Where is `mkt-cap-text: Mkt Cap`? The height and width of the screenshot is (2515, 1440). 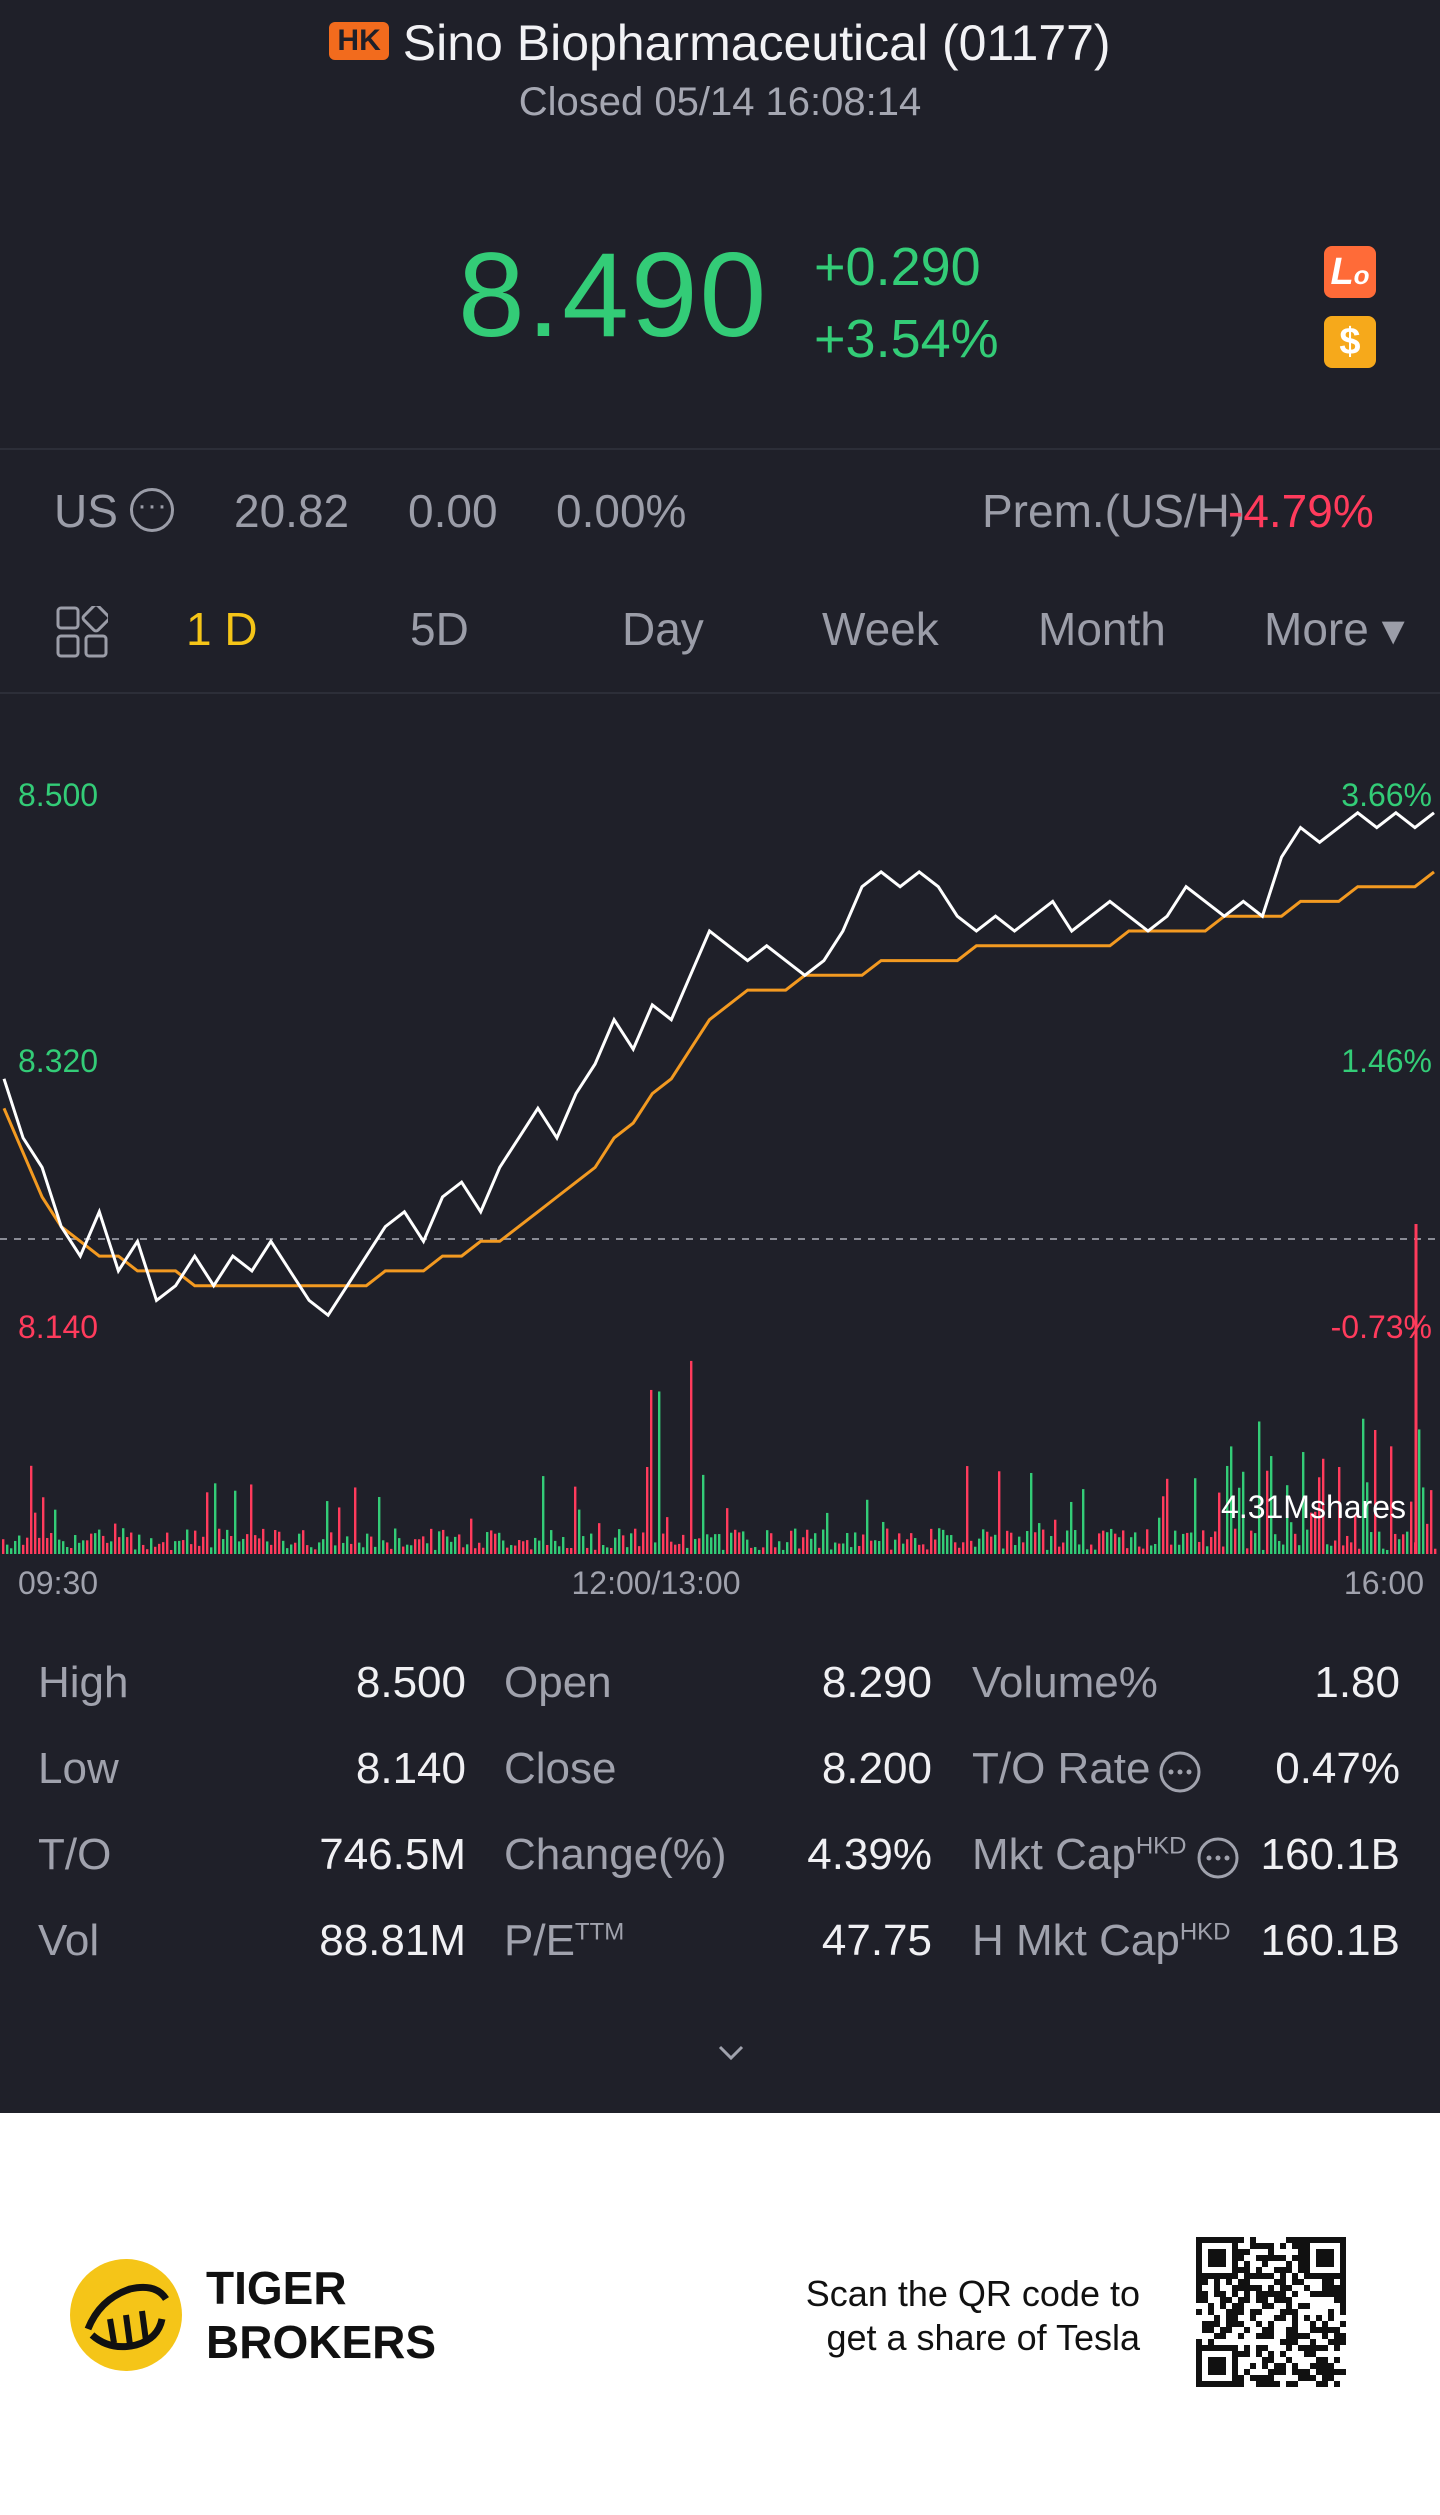
mkt-cap-text: Mkt Cap is located at coordinates (1054, 1854).